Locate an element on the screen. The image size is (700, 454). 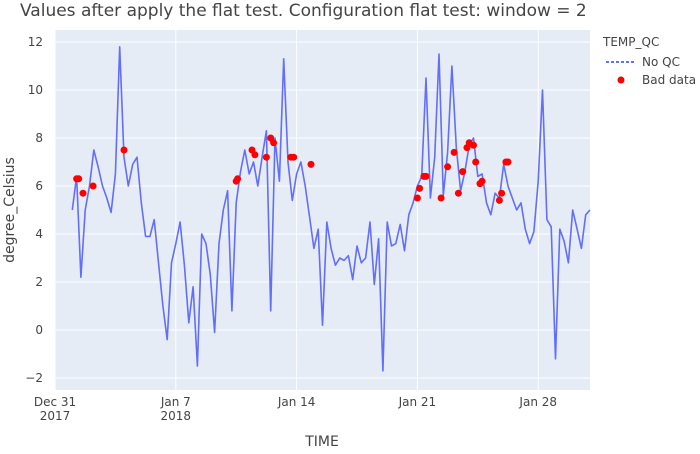
x-tick-year-label: 2018 is located at coordinates (176, 416).